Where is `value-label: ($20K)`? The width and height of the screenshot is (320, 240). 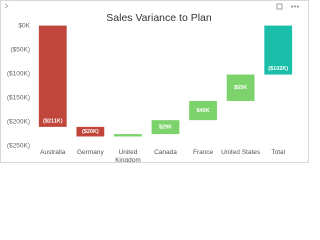 value-label: ($20K) is located at coordinates (90, 132).